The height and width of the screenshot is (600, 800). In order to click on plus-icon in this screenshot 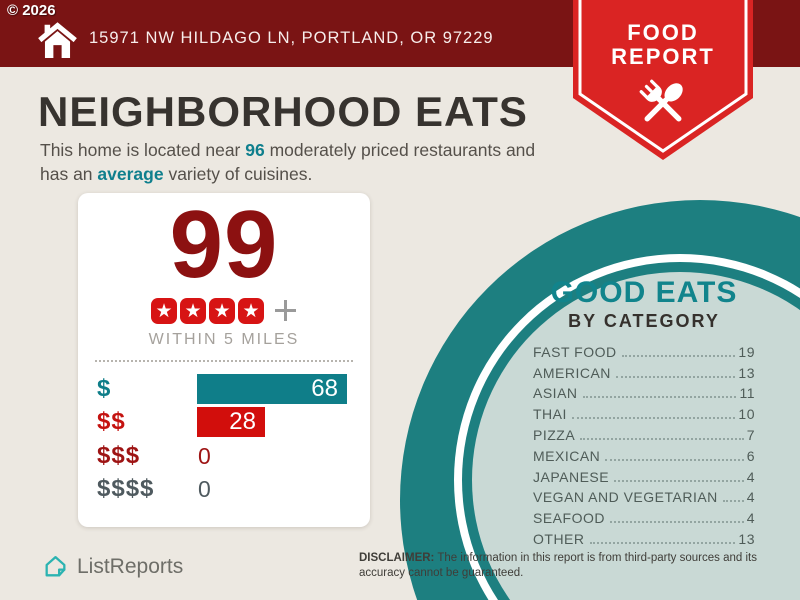, I will do `click(285, 310)`.